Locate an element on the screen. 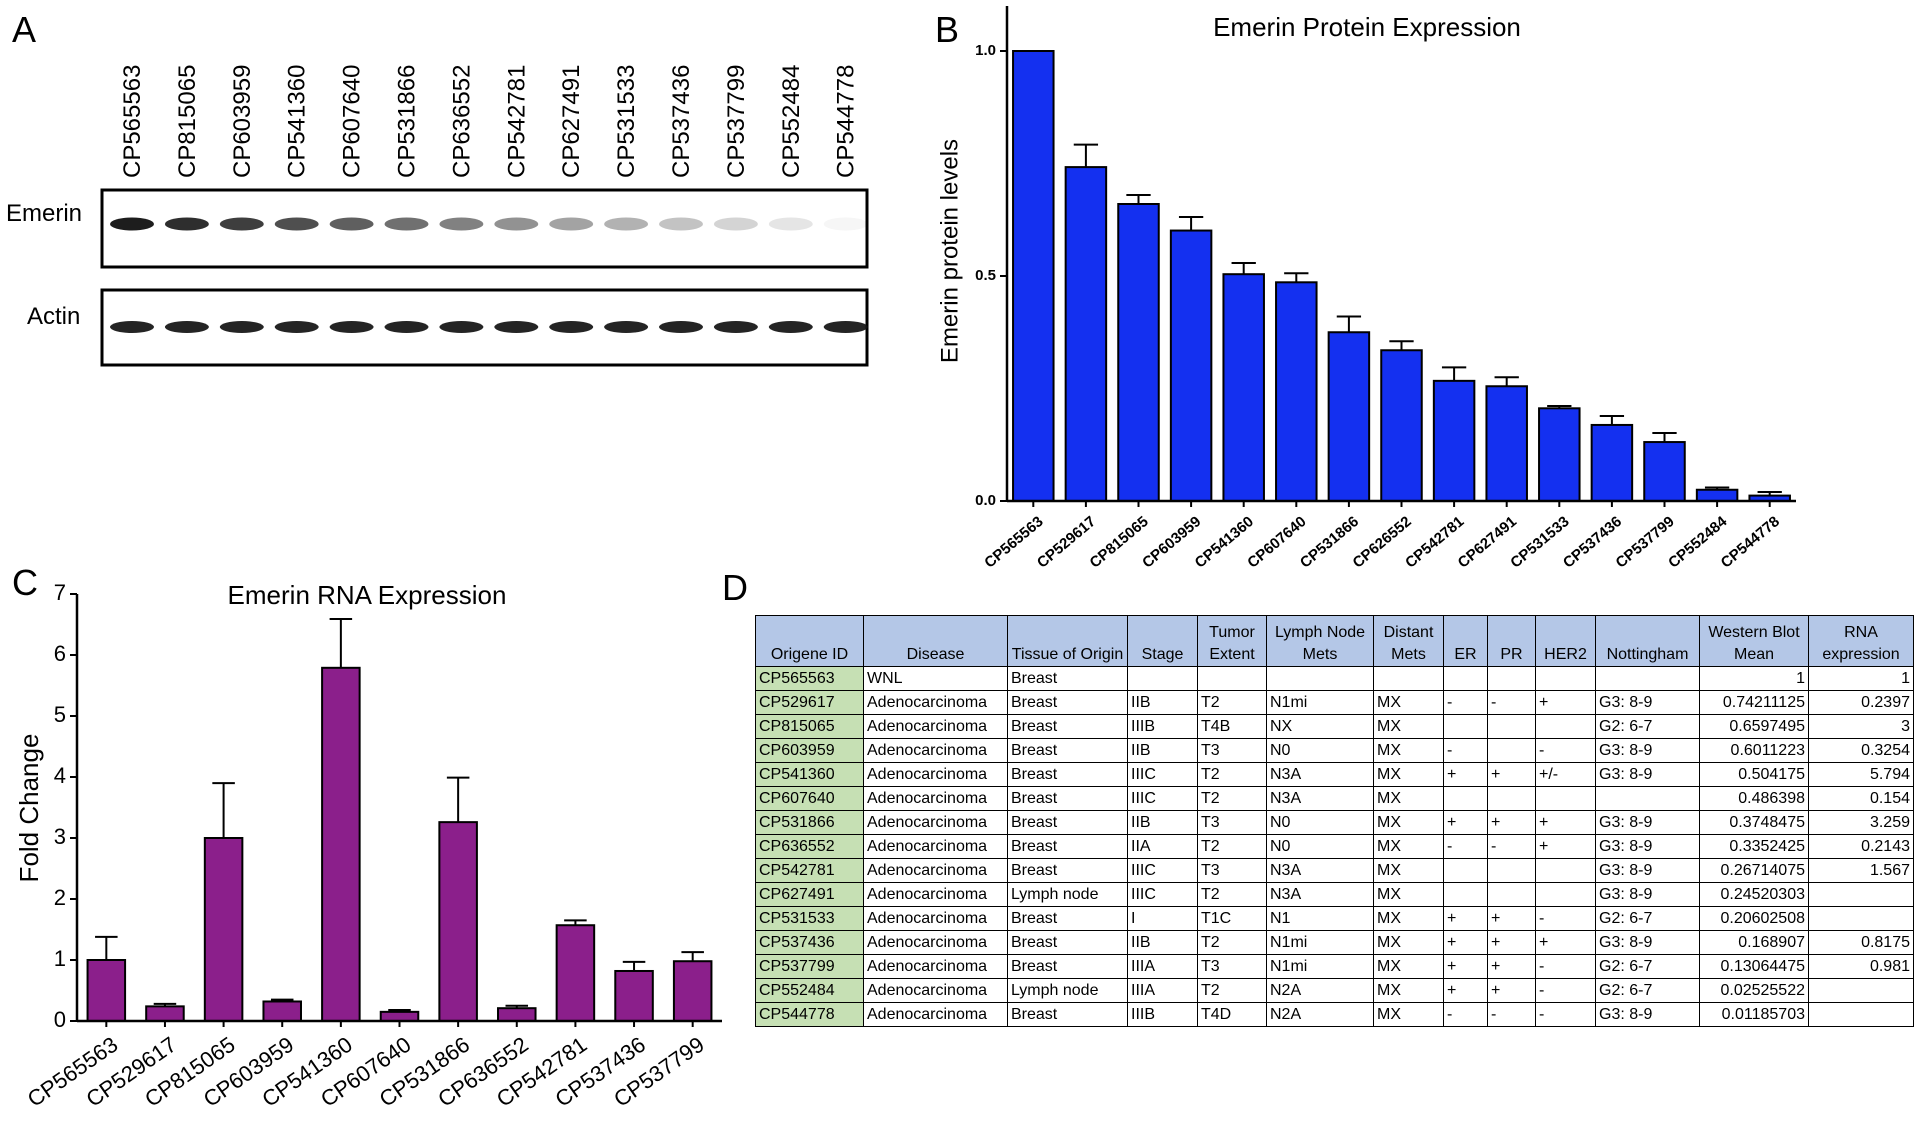 The image size is (1920, 1125). chart-title: Emerin RNA Expression is located at coordinates (367, 595).